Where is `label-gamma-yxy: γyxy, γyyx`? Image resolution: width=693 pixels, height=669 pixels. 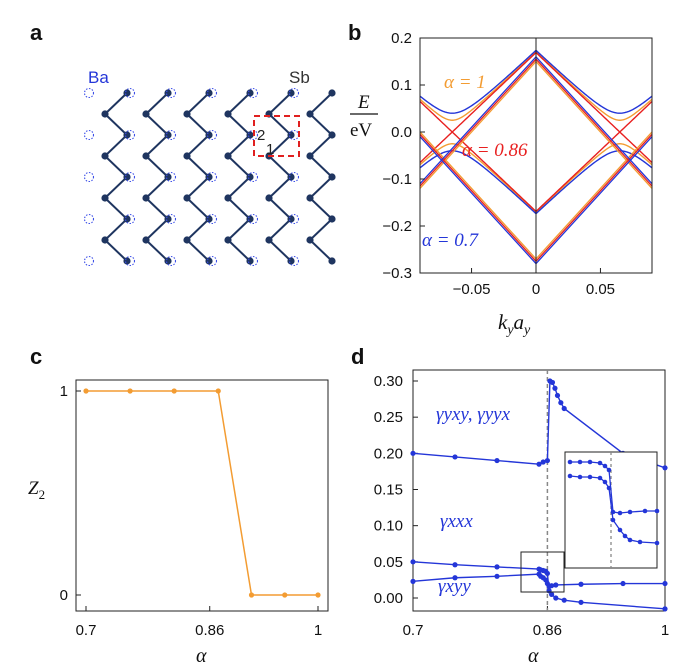 label-gamma-yxy: γyxy, γyyx is located at coordinates (473, 414).